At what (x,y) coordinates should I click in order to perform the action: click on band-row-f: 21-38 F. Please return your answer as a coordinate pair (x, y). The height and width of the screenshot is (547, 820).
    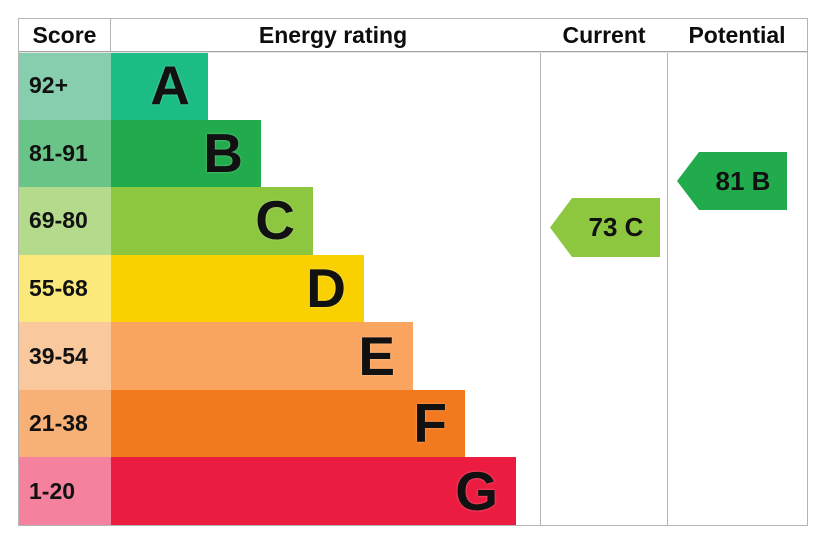
    Looking at the image, I should click on (280, 423).